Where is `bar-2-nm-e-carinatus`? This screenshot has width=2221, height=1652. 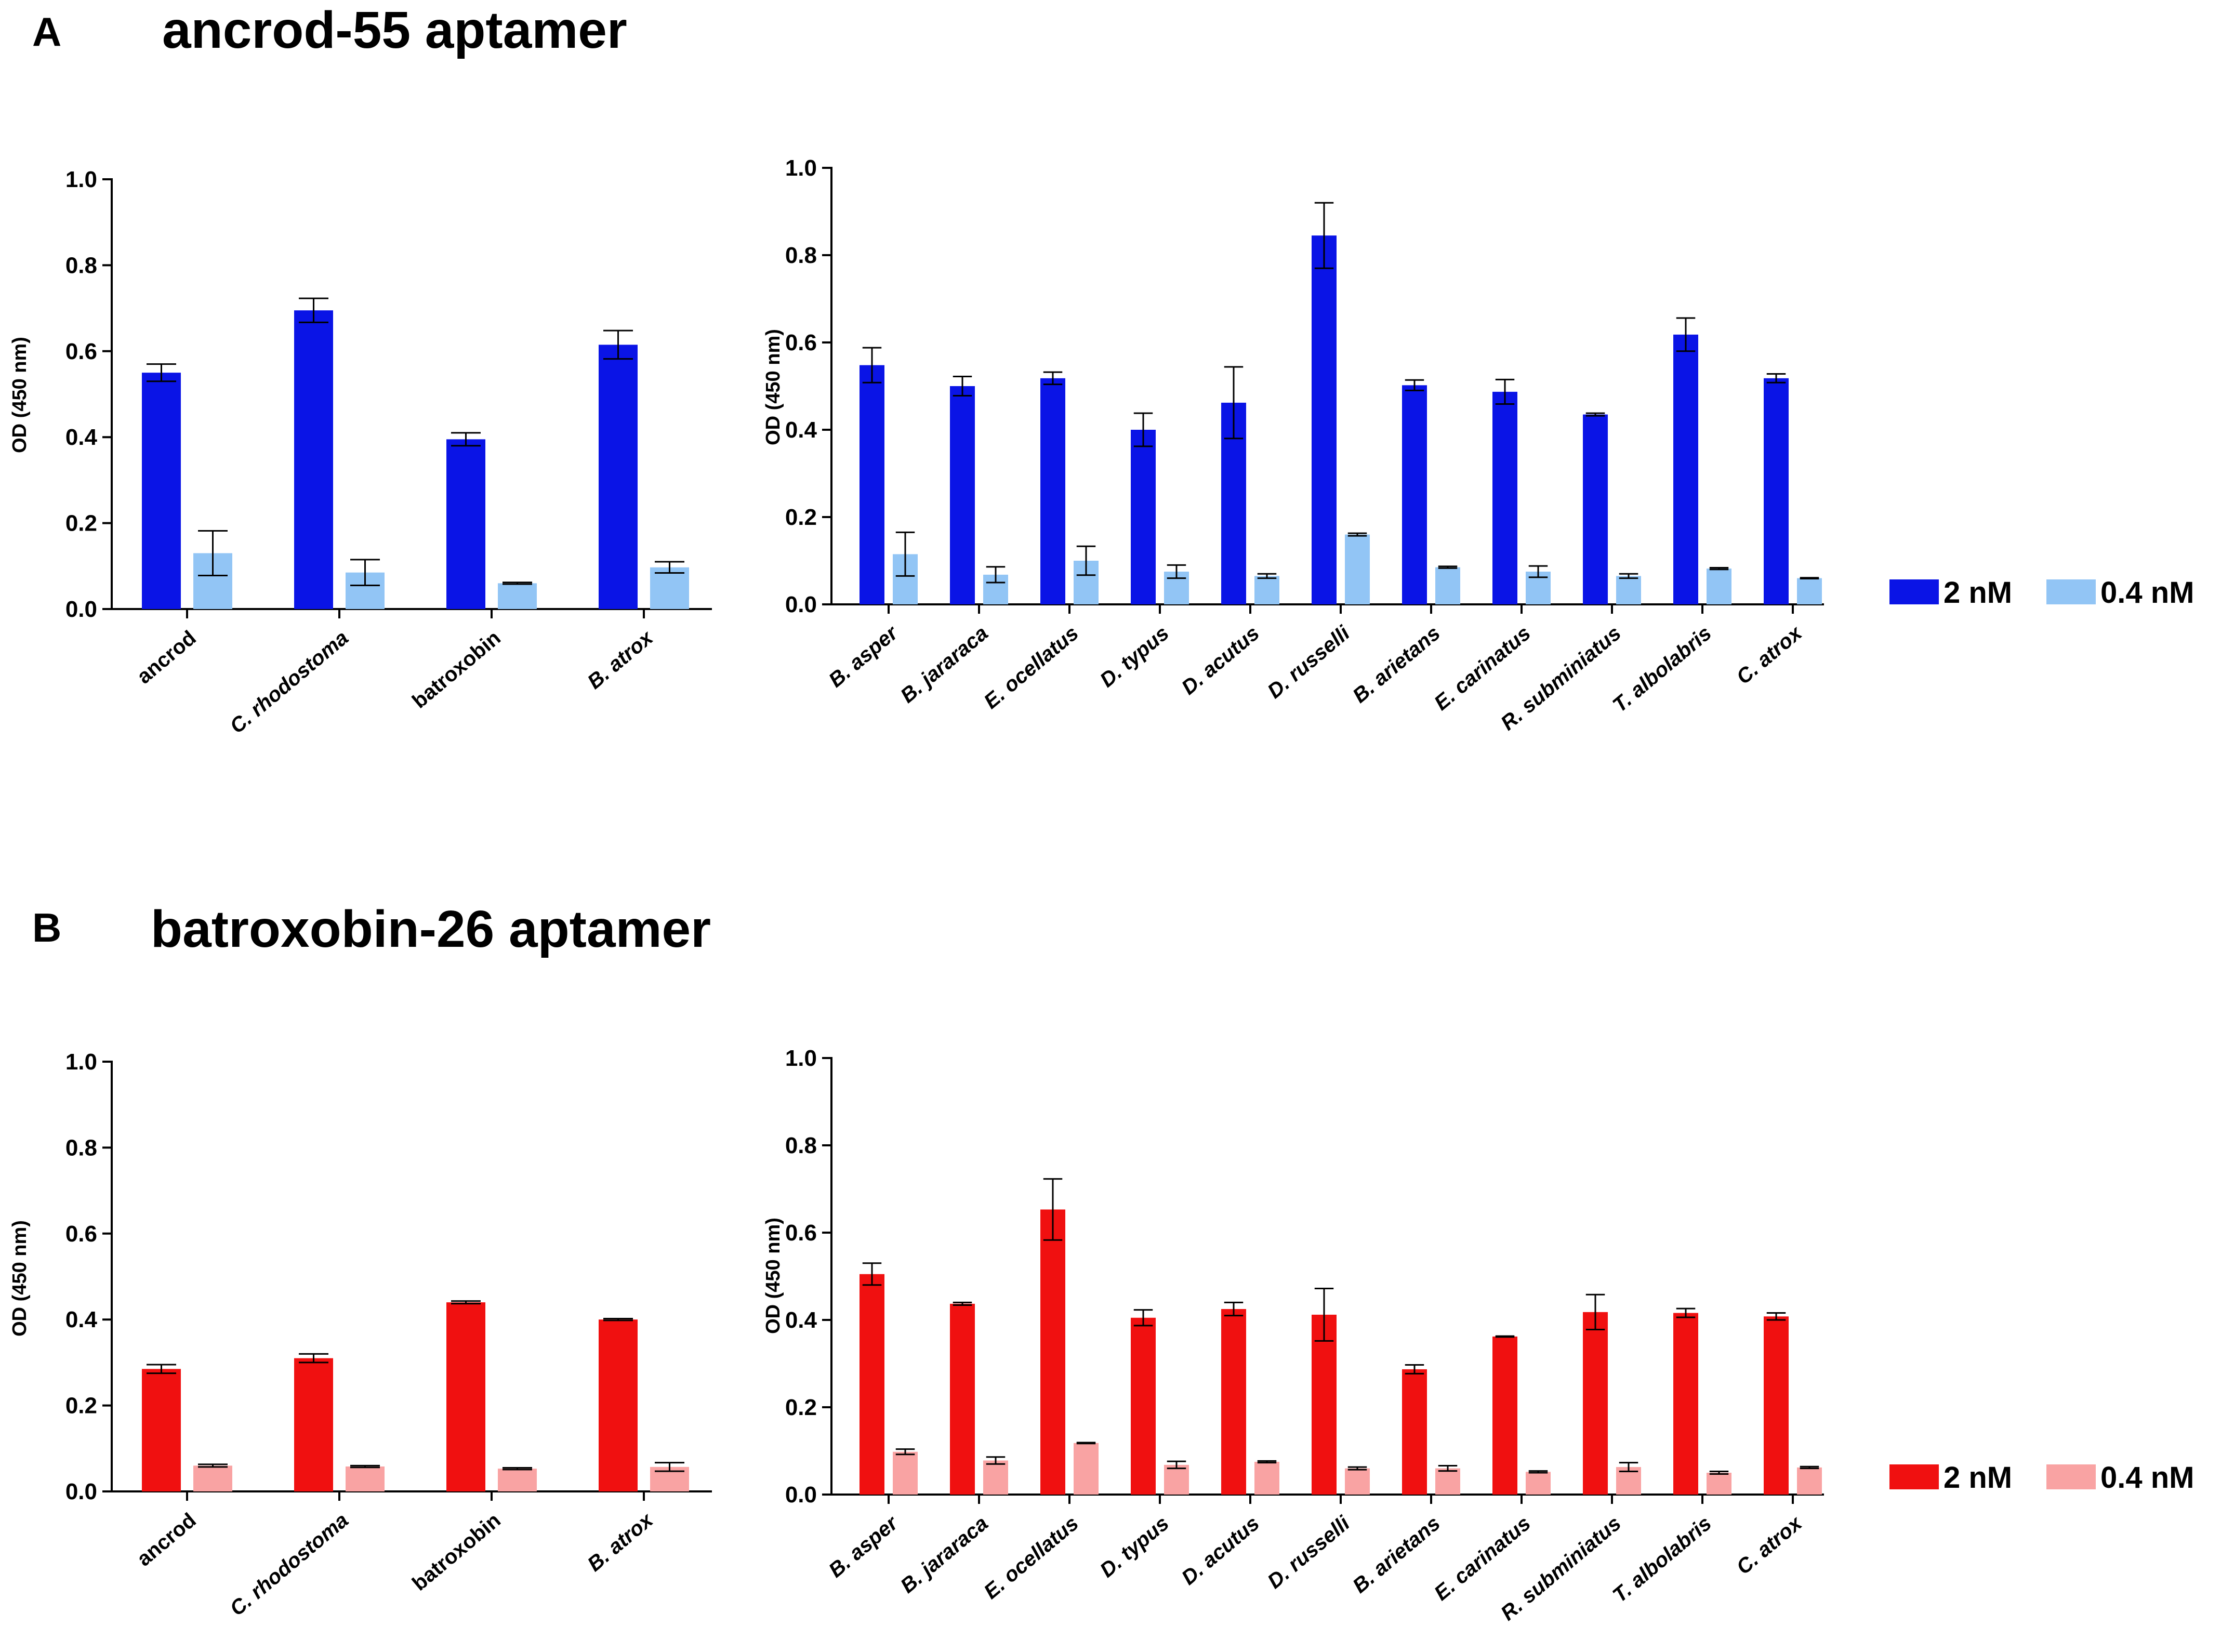 bar-2-nm-e-carinatus is located at coordinates (1504, 497).